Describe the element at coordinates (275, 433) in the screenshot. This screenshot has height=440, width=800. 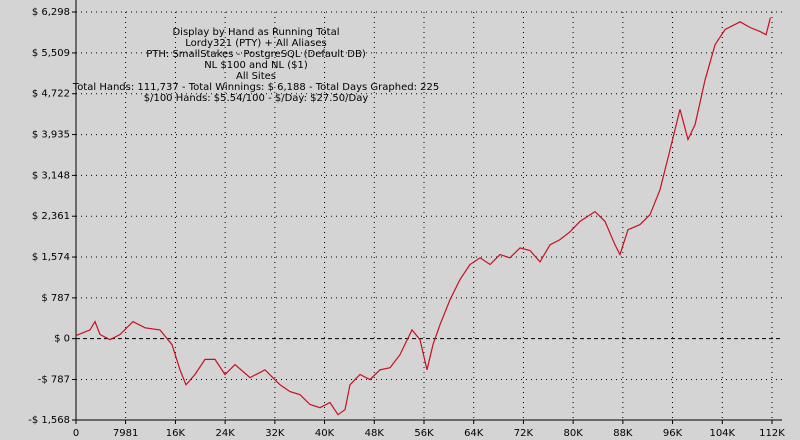
I see `x-tick-label: 32K` at that location.